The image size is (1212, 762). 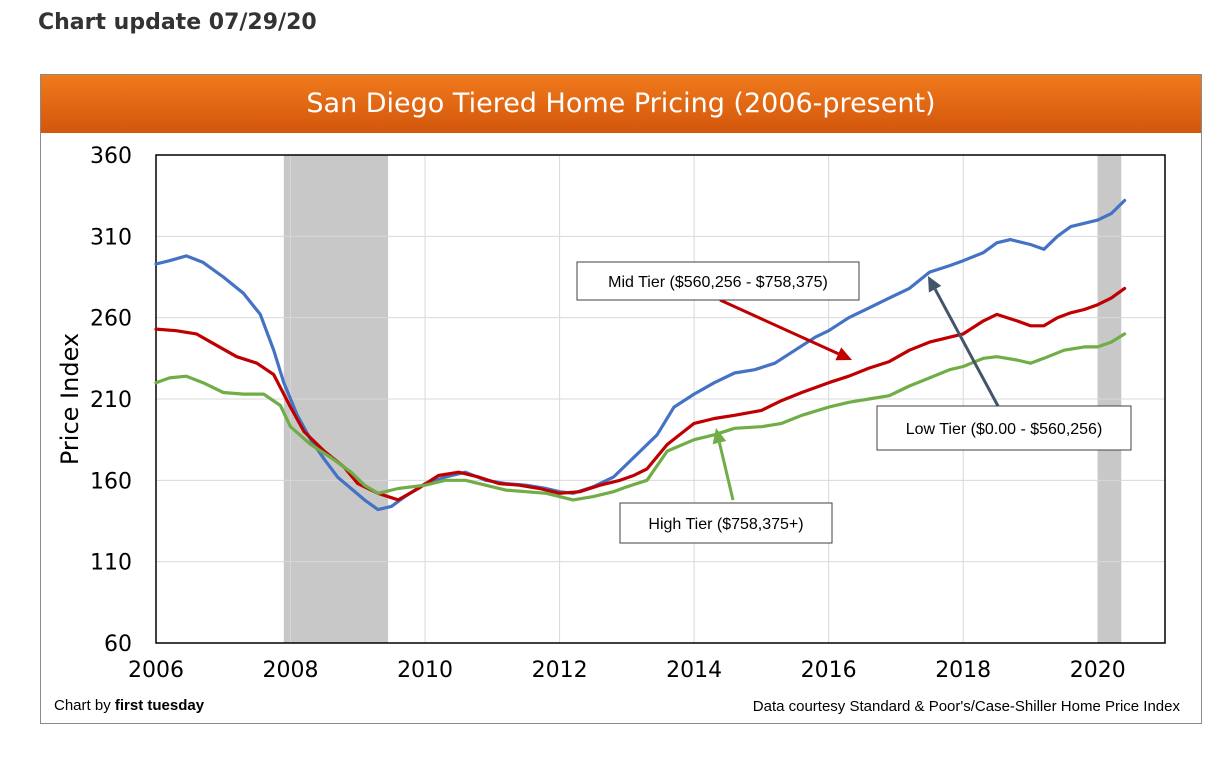 I want to click on x-tick-label: 2016, so click(x=829, y=670).